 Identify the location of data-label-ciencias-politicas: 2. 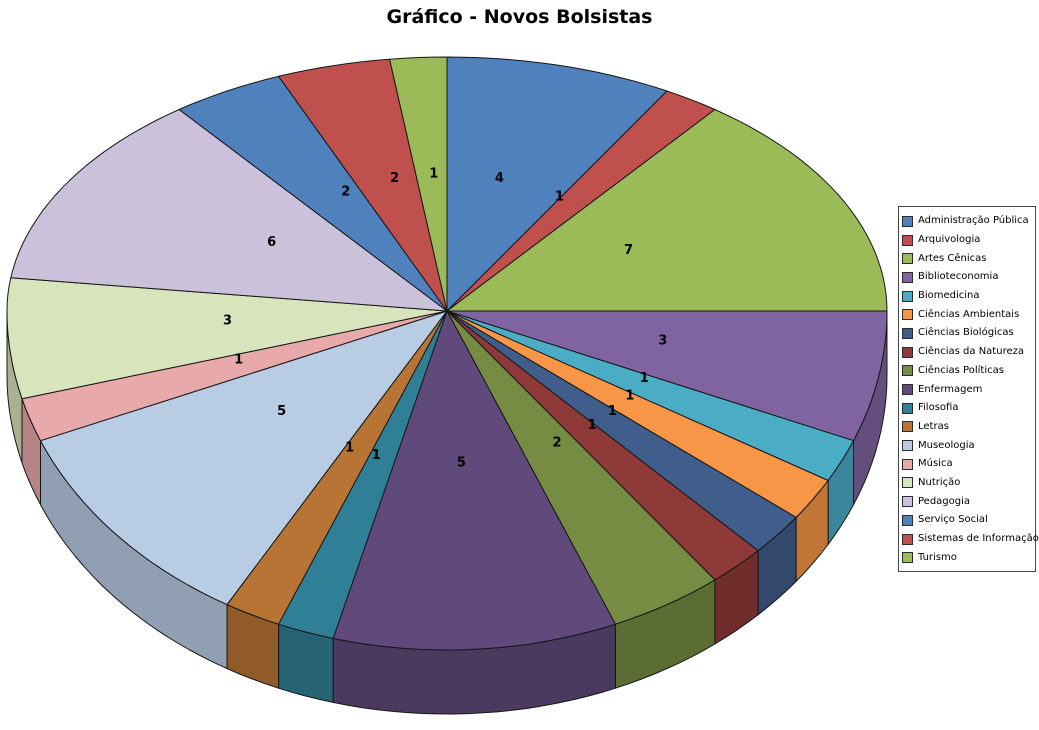
(556, 443).